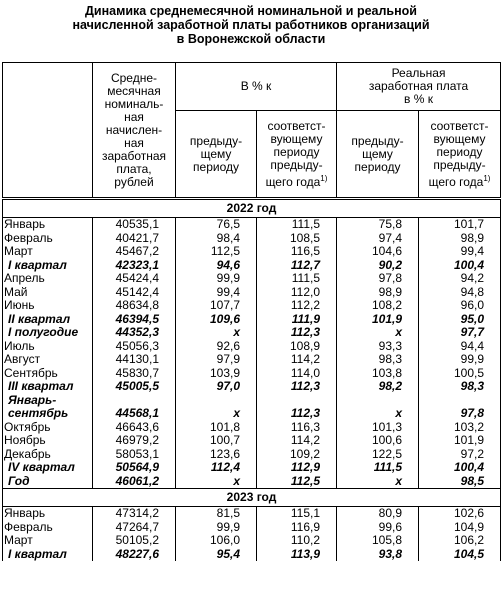  What do you see at coordinates (134, 278) in the screenshot?
I see `cell: 45424,4` at bounding box center [134, 278].